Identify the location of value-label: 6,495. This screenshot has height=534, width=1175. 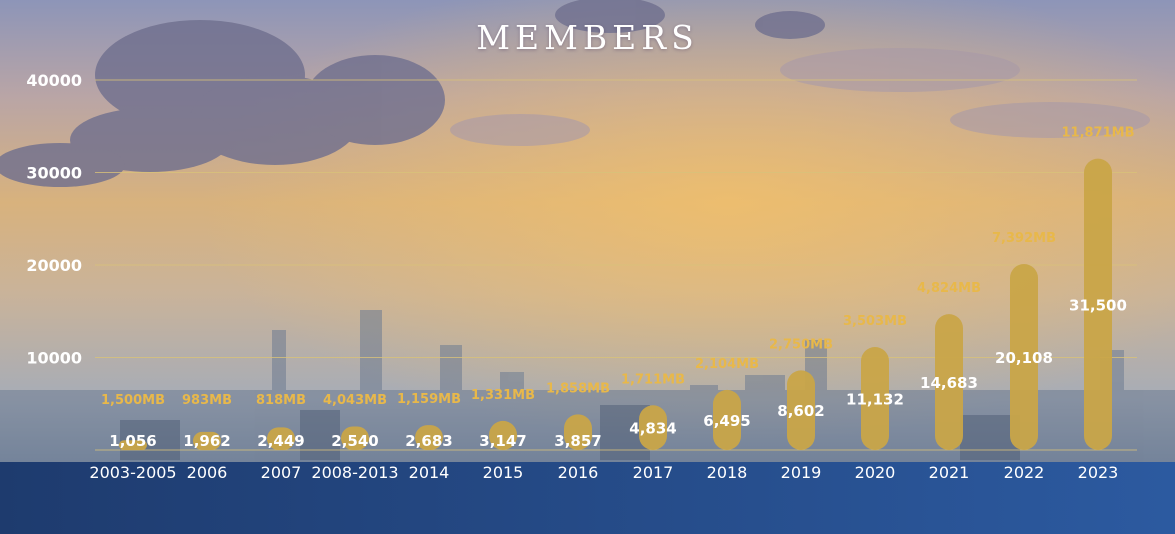
(726, 421).